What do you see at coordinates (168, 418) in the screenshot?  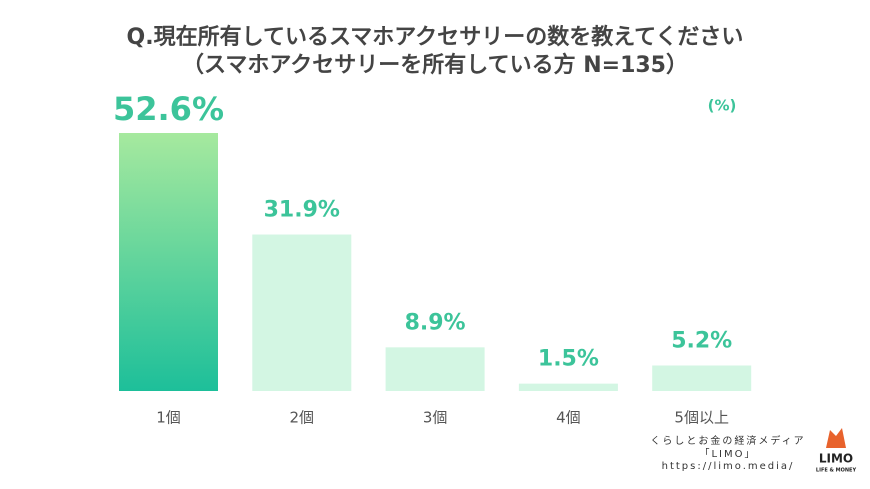 I see `x-tick-label: 1個` at bounding box center [168, 418].